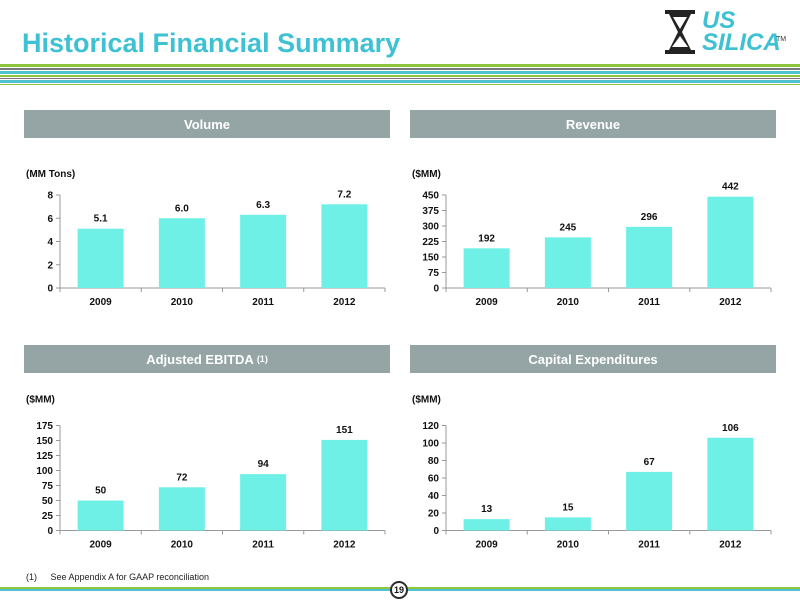  I want to click on data-label: 296, so click(649, 217).